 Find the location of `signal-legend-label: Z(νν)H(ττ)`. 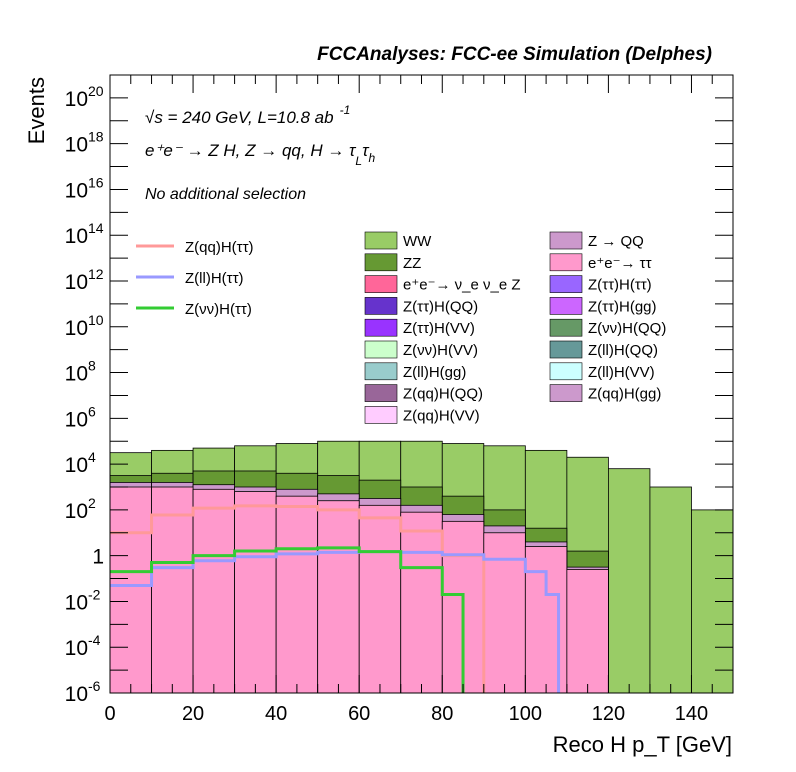

signal-legend-label: Z(νν)H(ττ) is located at coordinates (218, 309).